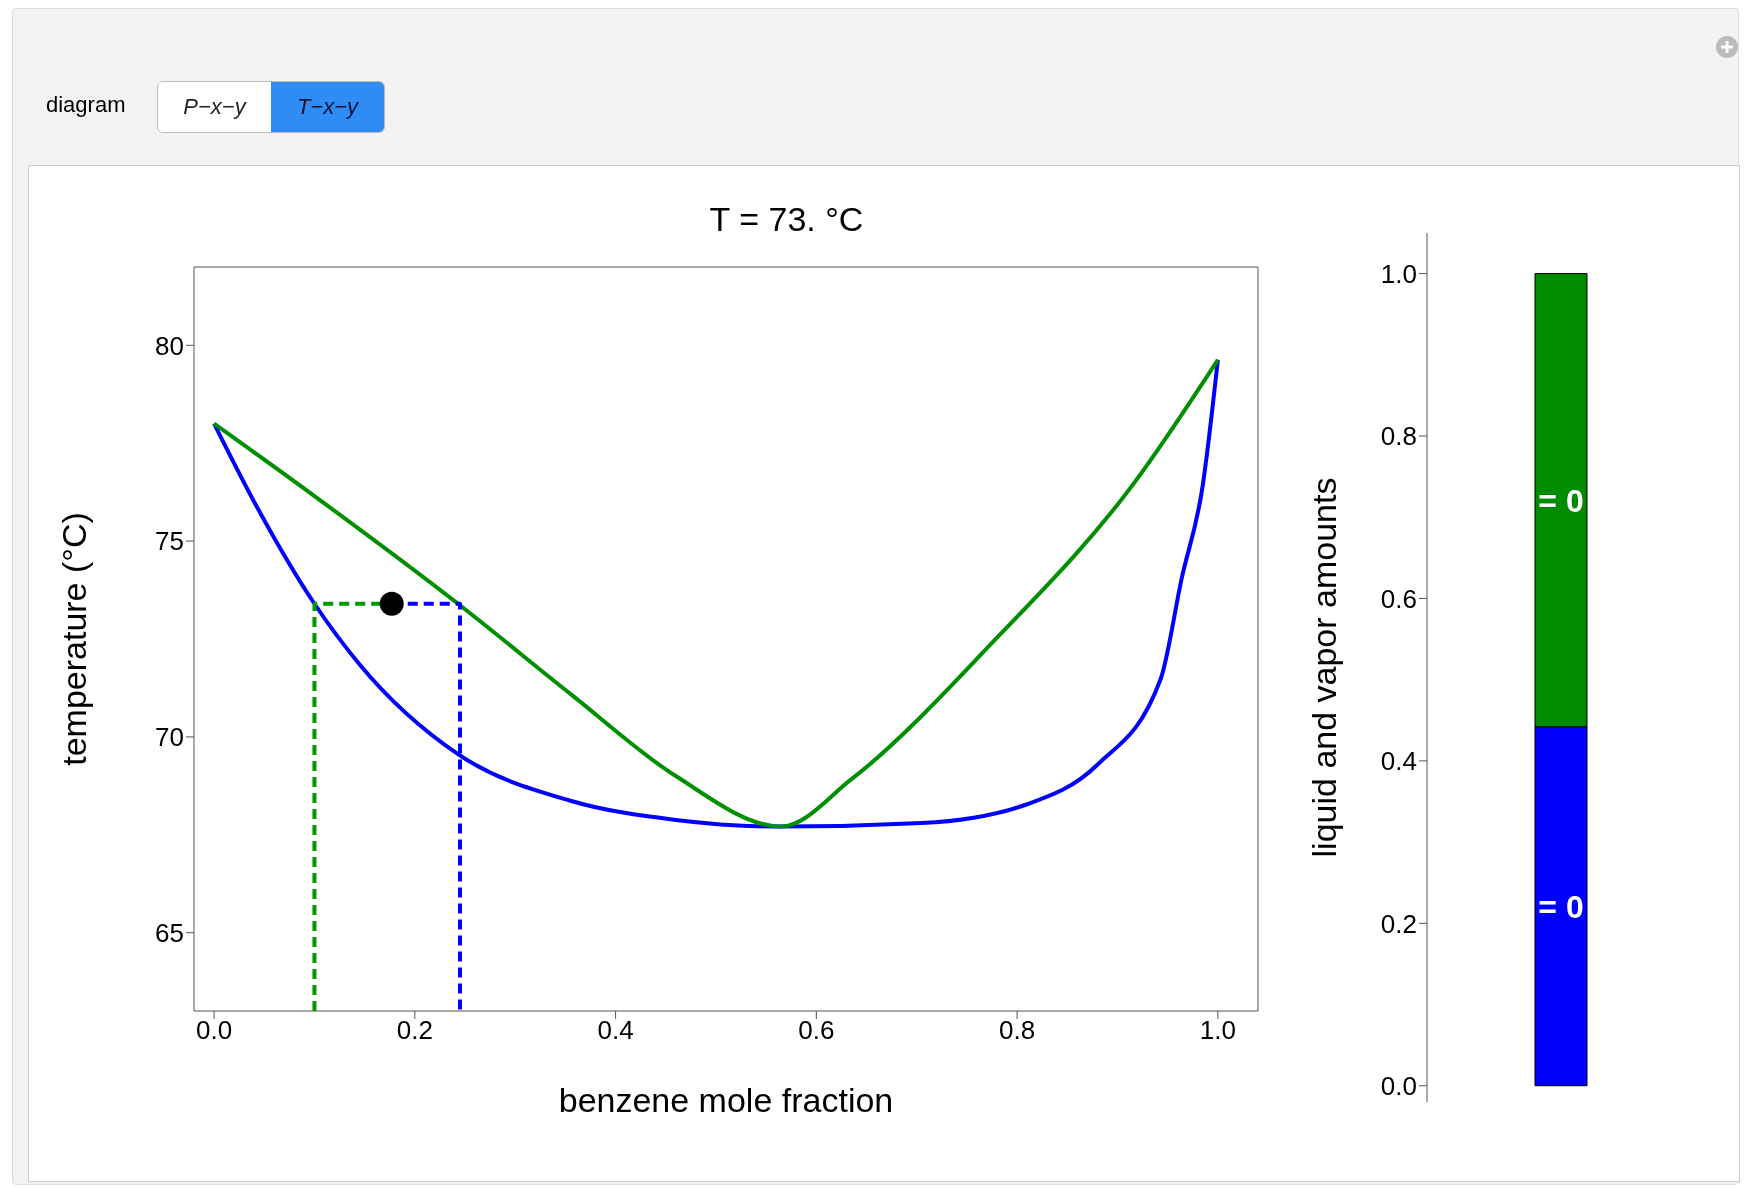 This screenshot has height=1188, width=1751. Describe the element at coordinates (169, 737) in the screenshot. I see `y-tick-label: 70` at that location.